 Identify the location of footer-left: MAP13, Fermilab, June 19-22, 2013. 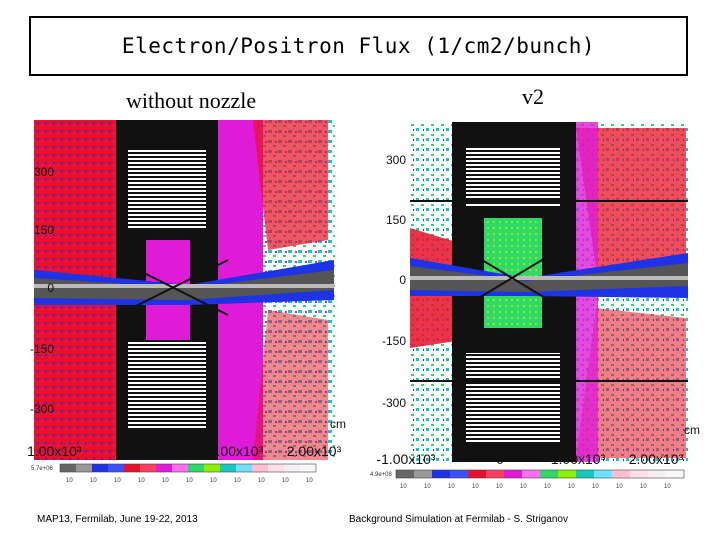
(117, 519).